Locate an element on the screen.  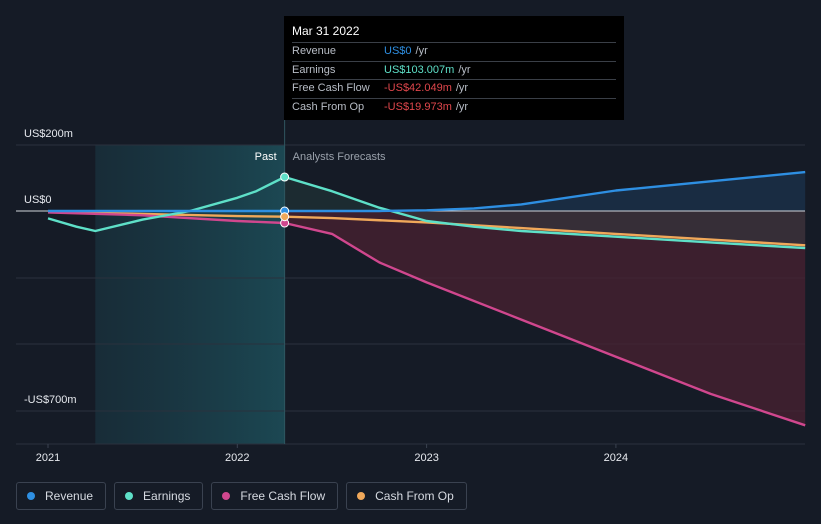
x-tick-label: 2021 is located at coordinates (48, 458).